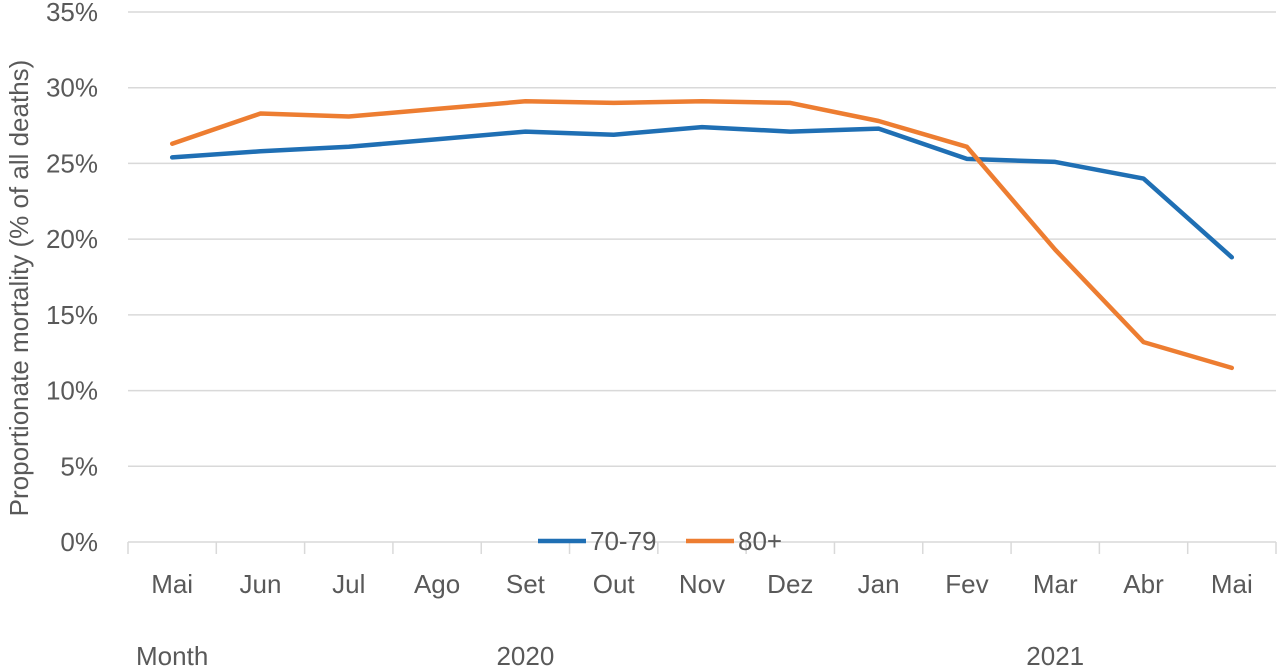 This screenshot has height=671, width=1280. I want to click on x-group-label: 2021, so click(1055, 656).